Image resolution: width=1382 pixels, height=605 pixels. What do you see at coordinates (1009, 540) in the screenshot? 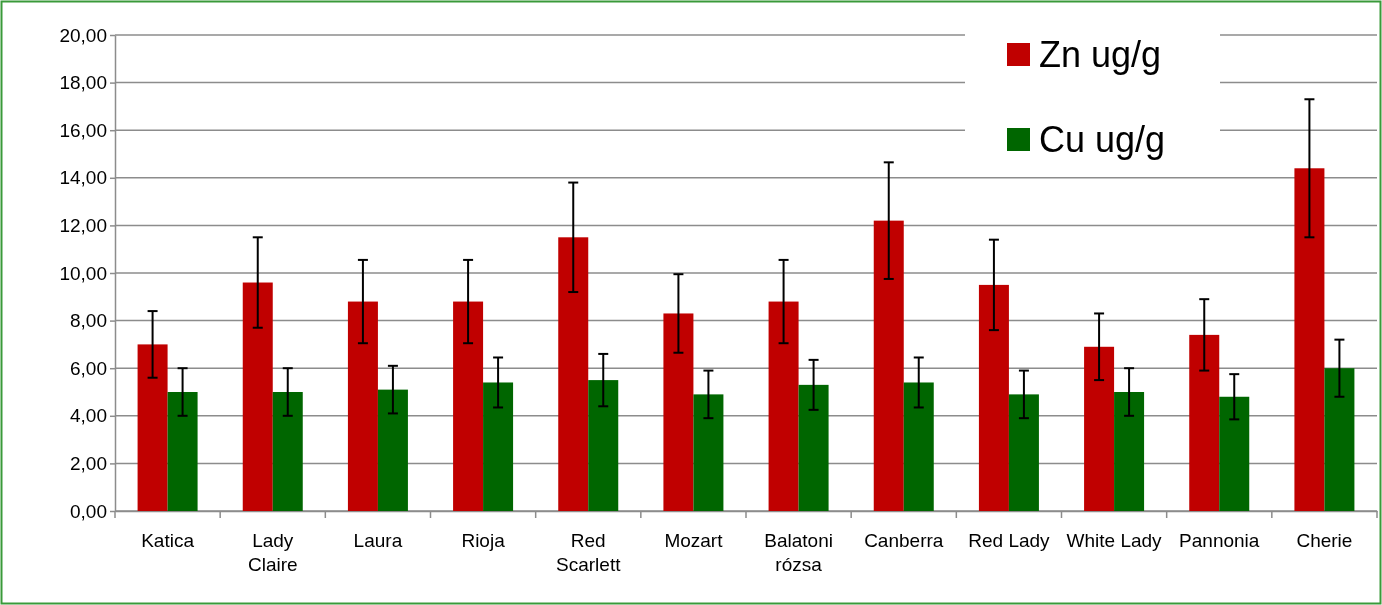
I see `x-tick-label: Red Lady` at bounding box center [1009, 540].